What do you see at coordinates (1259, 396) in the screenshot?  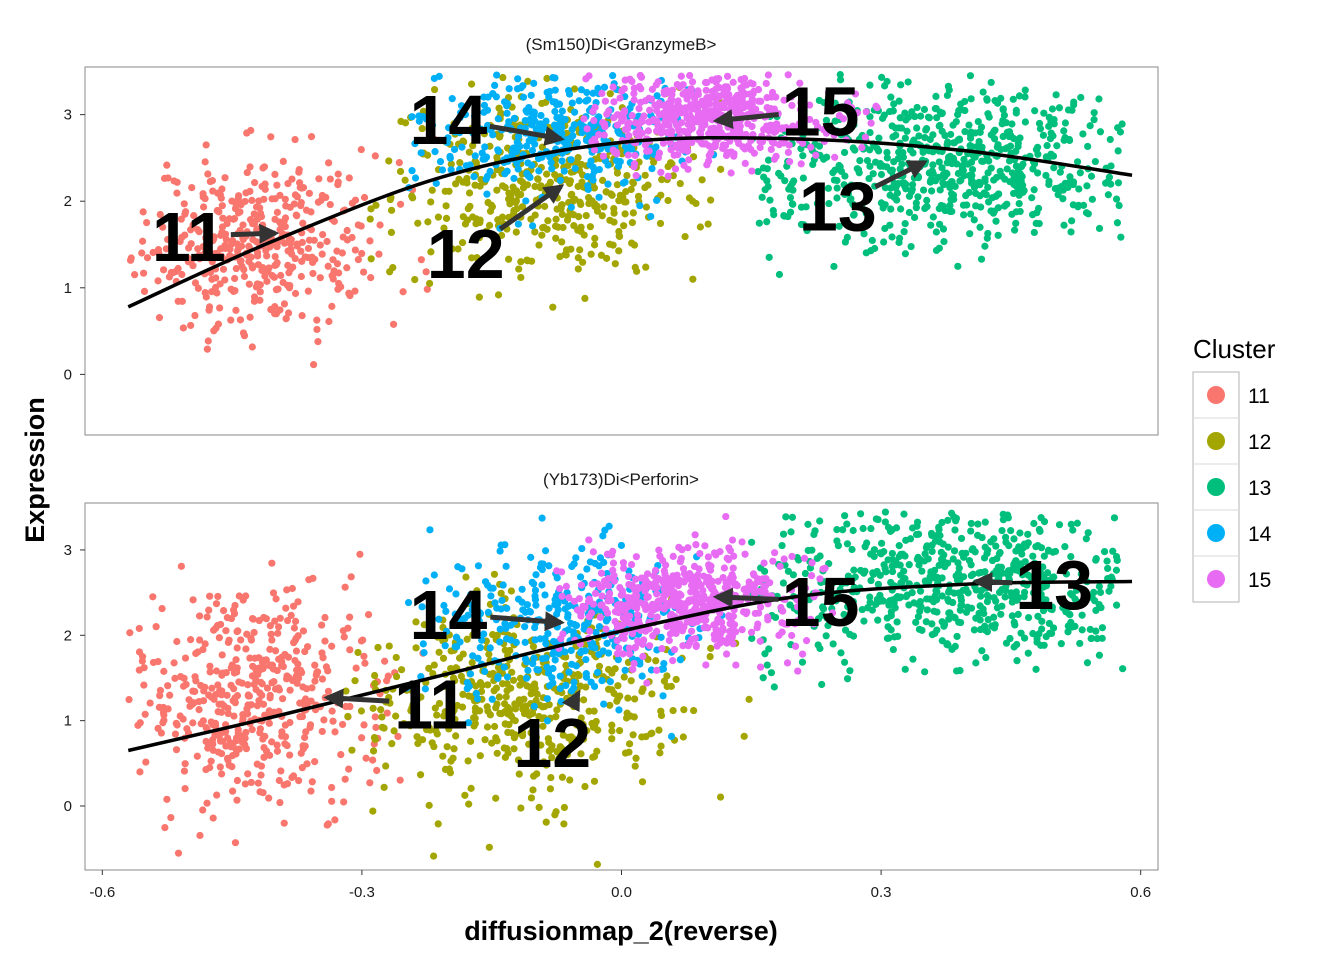 I see `legend-label-11: 11` at bounding box center [1259, 396].